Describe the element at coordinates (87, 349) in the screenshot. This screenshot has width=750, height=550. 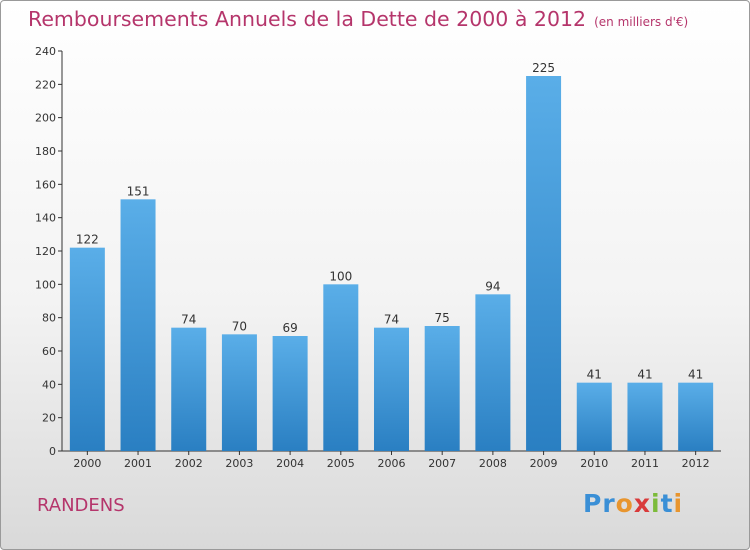
I see `bar-2000` at that location.